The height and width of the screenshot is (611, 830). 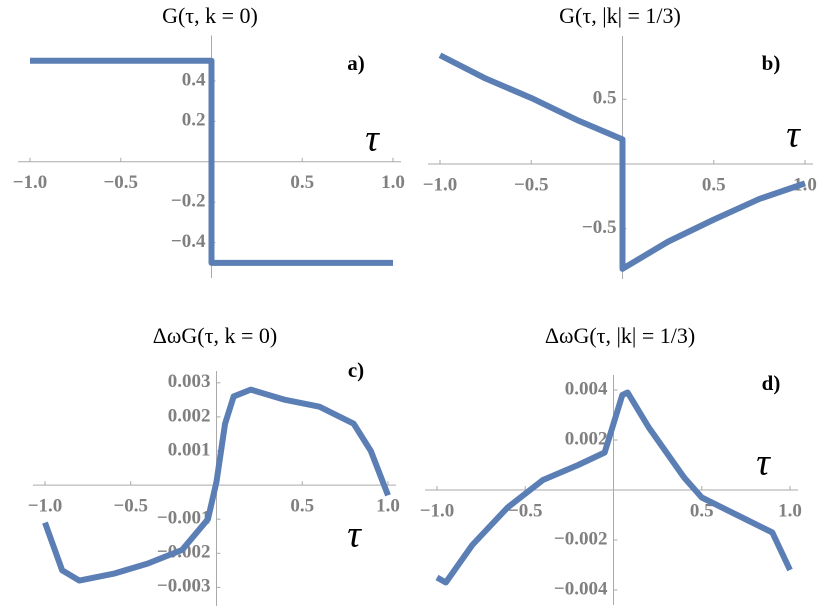 I want to click on y-tick-label: 0.004, so click(x=586, y=388).